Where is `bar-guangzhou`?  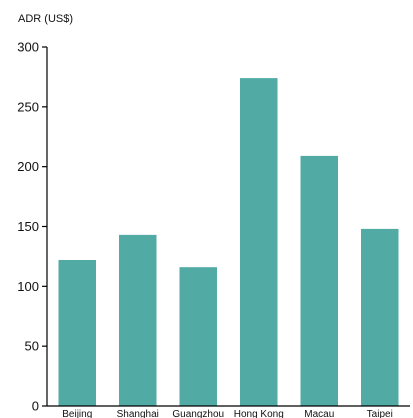 bar-guangzhou is located at coordinates (198, 336).